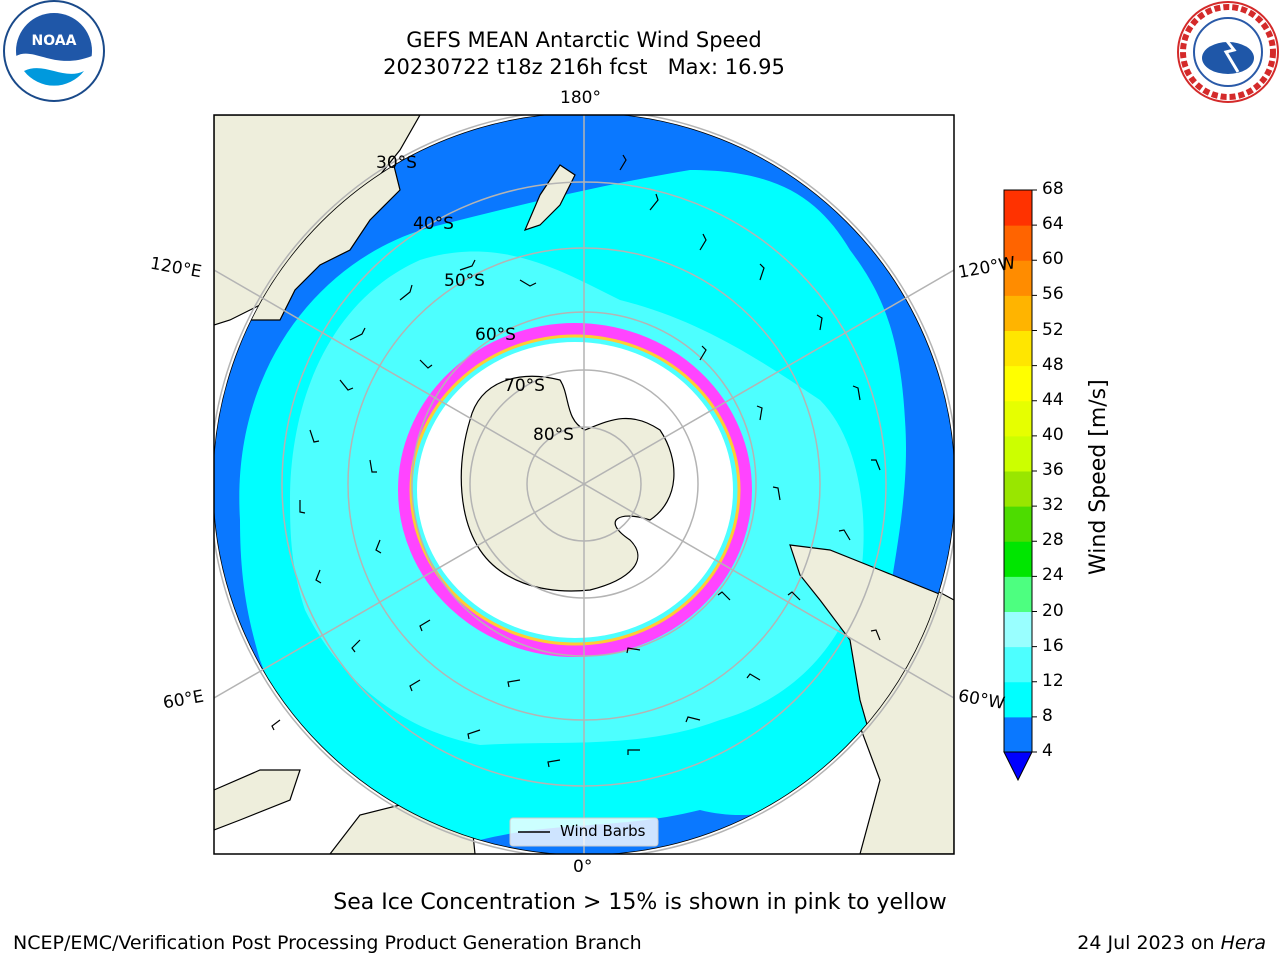 Image resolution: width=1280 pixels, height=960 pixels. What do you see at coordinates (1053, 645) in the screenshot?
I see `colorbar-tick-label: 16` at bounding box center [1053, 645].